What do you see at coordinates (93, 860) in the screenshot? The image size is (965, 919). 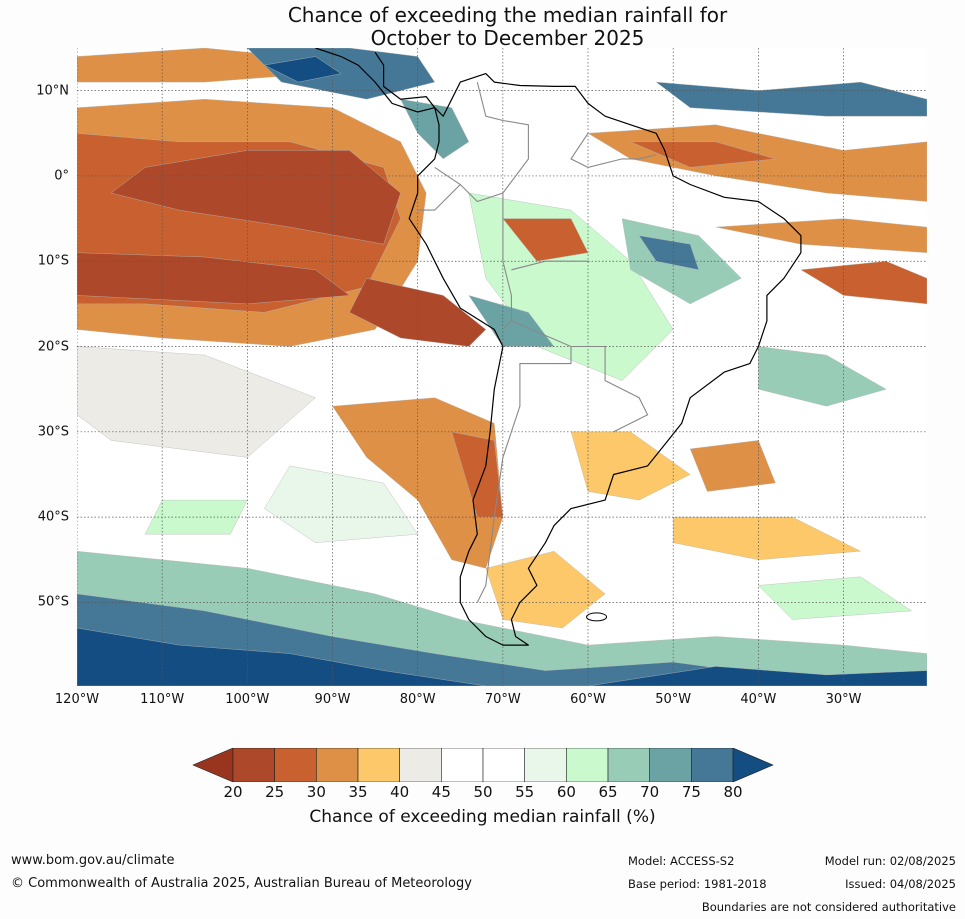 I see `website-link: www.bom.gov.au/climate` at bounding box center [93, 860].